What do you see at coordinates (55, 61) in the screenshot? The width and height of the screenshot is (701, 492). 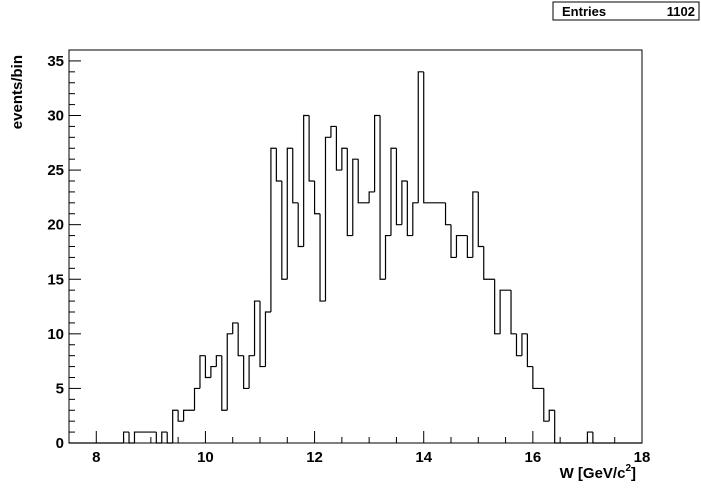 I see `y-tick-label: 35` at bounding box center [55, 61].